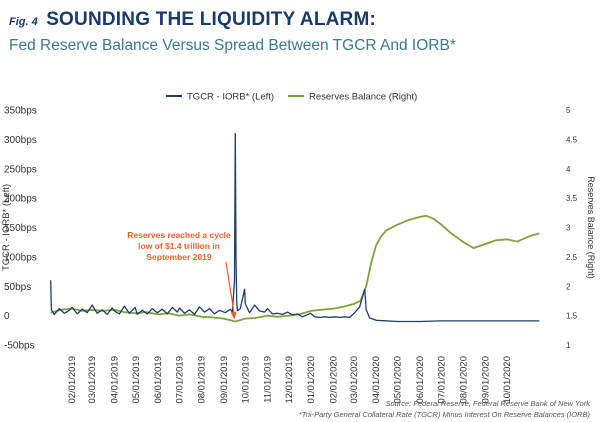 Image resolution: width=602 pixels, height=422 pixels. I want to click on x-tick-label: 04/01/2020, so click(376, 380).